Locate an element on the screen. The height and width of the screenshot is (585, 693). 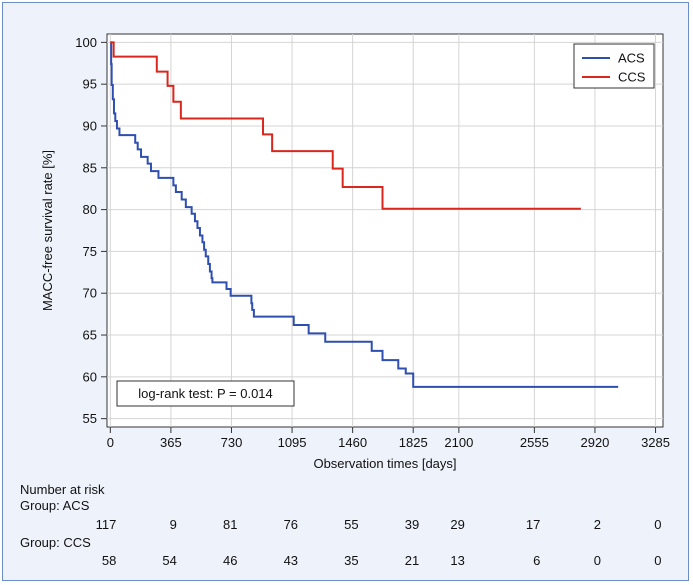
risk-value: 21 is located at coordinates (412, 560).